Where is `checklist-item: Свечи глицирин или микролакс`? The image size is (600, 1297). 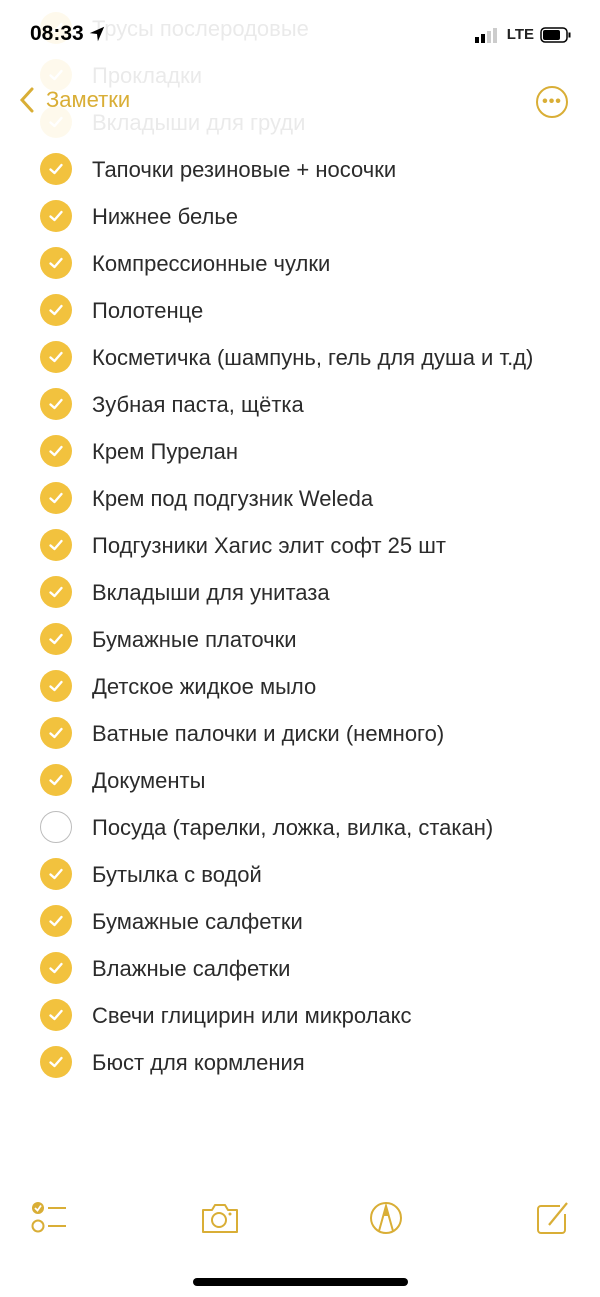
checklist-item: Свечи глицирин или микролакс is located at coordinates (300, 1015).